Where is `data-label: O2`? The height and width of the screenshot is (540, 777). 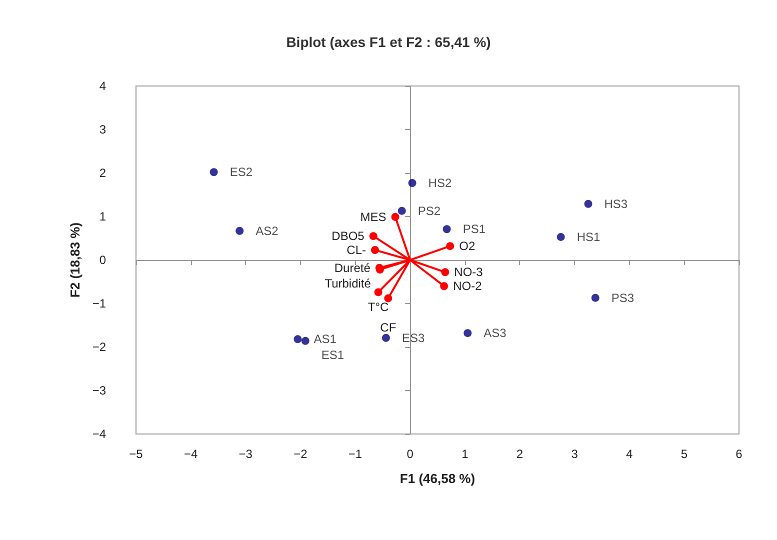 data-label: O2 is located at coordinates (467, 246).